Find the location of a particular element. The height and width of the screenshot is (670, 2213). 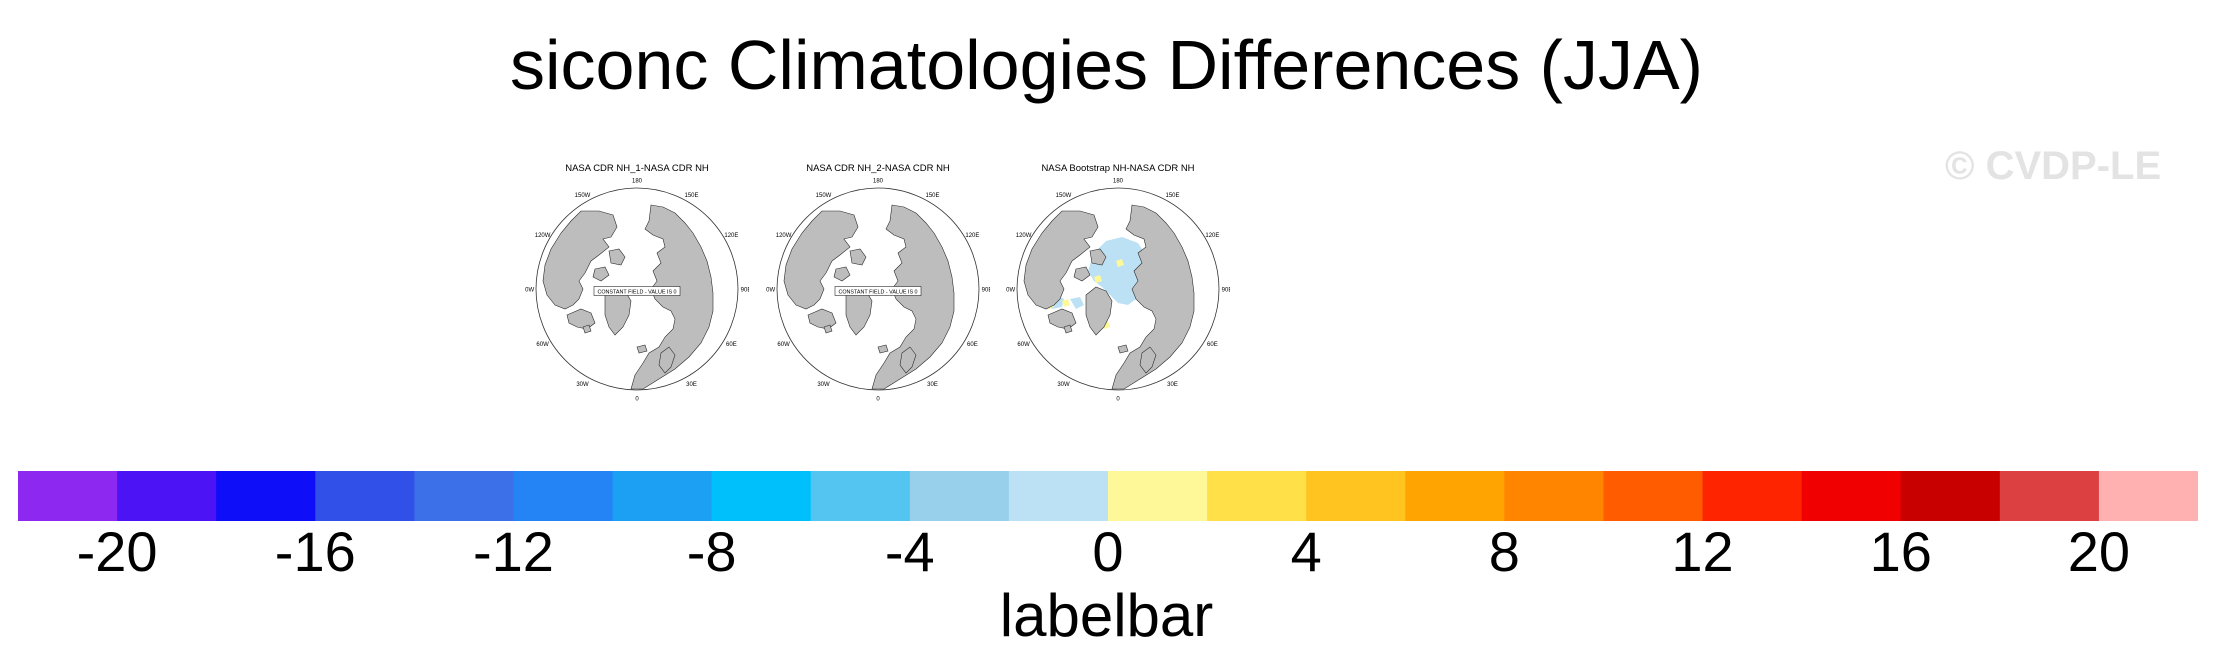

colorbar-tick-label: 4 is located at coordinates (1306, 550).